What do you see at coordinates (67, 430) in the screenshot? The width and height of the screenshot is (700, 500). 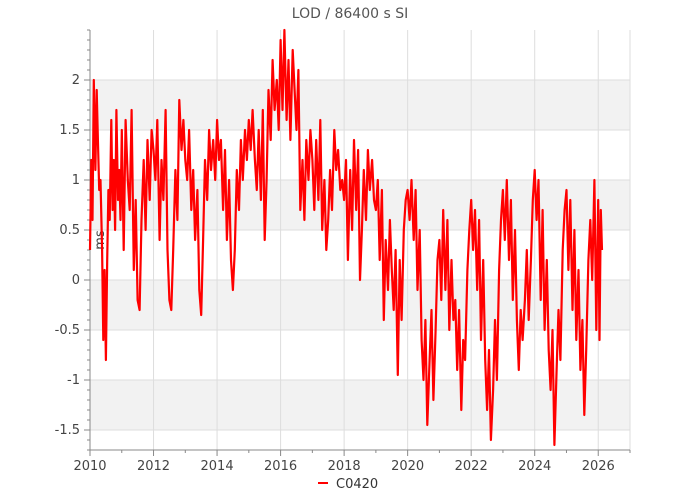 I see `y-tick-label: -1.5` at bounding box center [67, 430].